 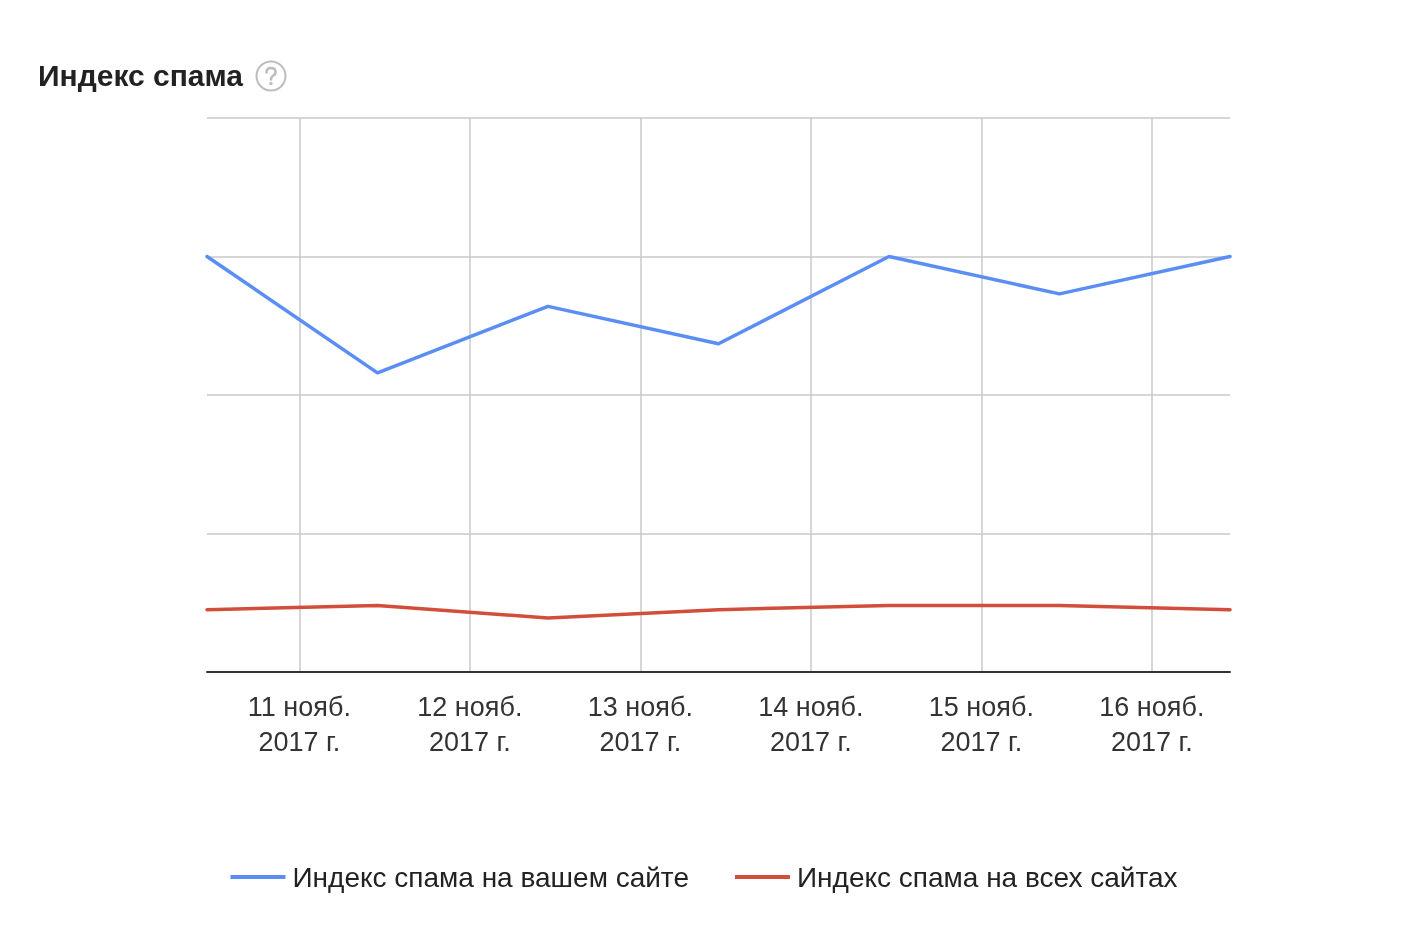 What do you see at coordinates (981, 724) in the screenshot?
I see `x-tick-label: 15 нояб. 2017 г.` at bounding box center [981, 724].